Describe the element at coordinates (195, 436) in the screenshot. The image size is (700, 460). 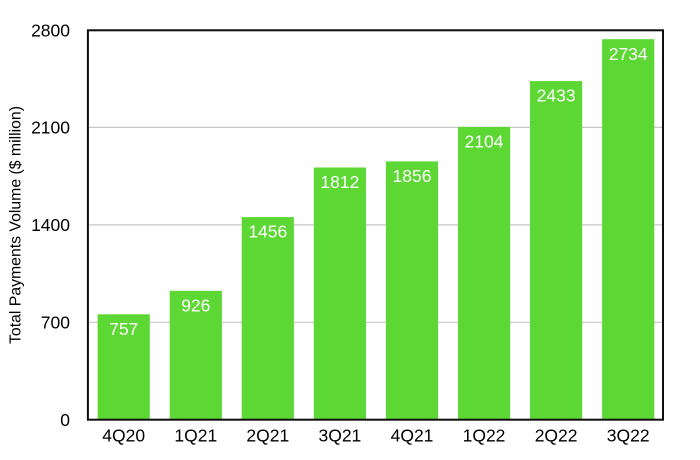
I see `svg-text: 1Q21` at that location.